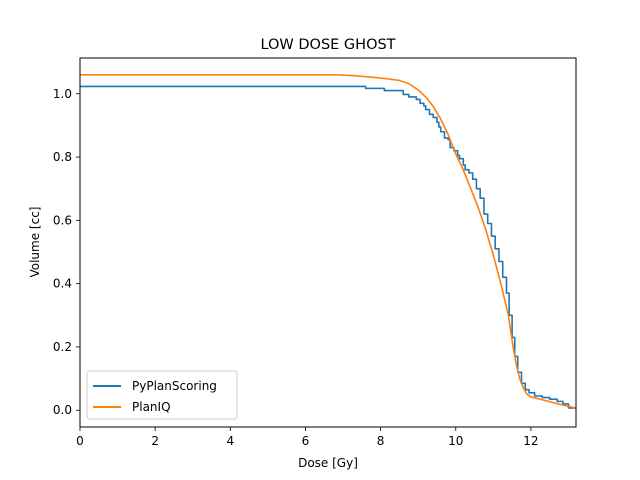  I want to click on y-tick-label: 0.4, so click(62, 284).